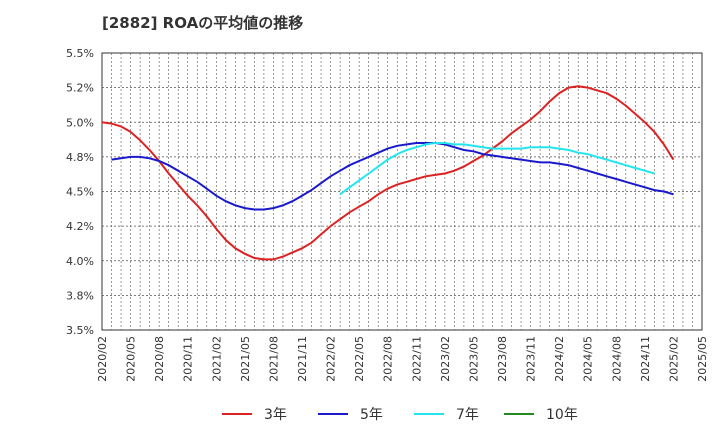  Describe the element at coordinates (80, 295) in the screenshot. I see `y-tick-label: 3.8%` at that location.